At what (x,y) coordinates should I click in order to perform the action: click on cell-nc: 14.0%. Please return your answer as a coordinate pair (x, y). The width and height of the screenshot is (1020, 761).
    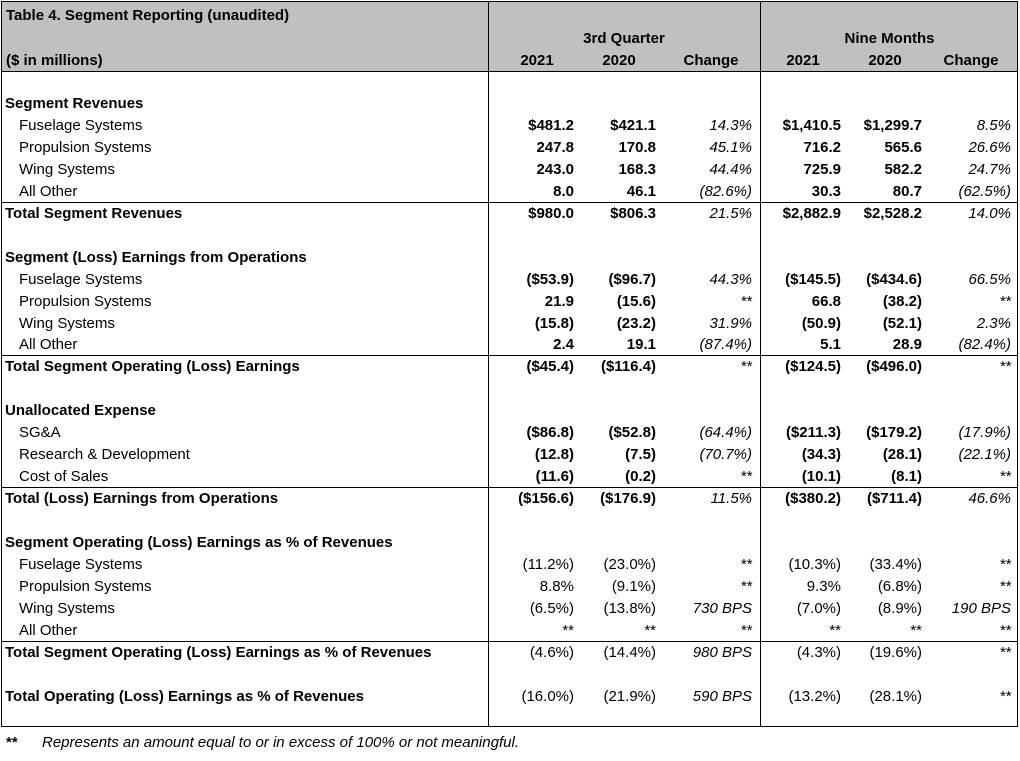
    Looking at the image, I should click on (989, 213).